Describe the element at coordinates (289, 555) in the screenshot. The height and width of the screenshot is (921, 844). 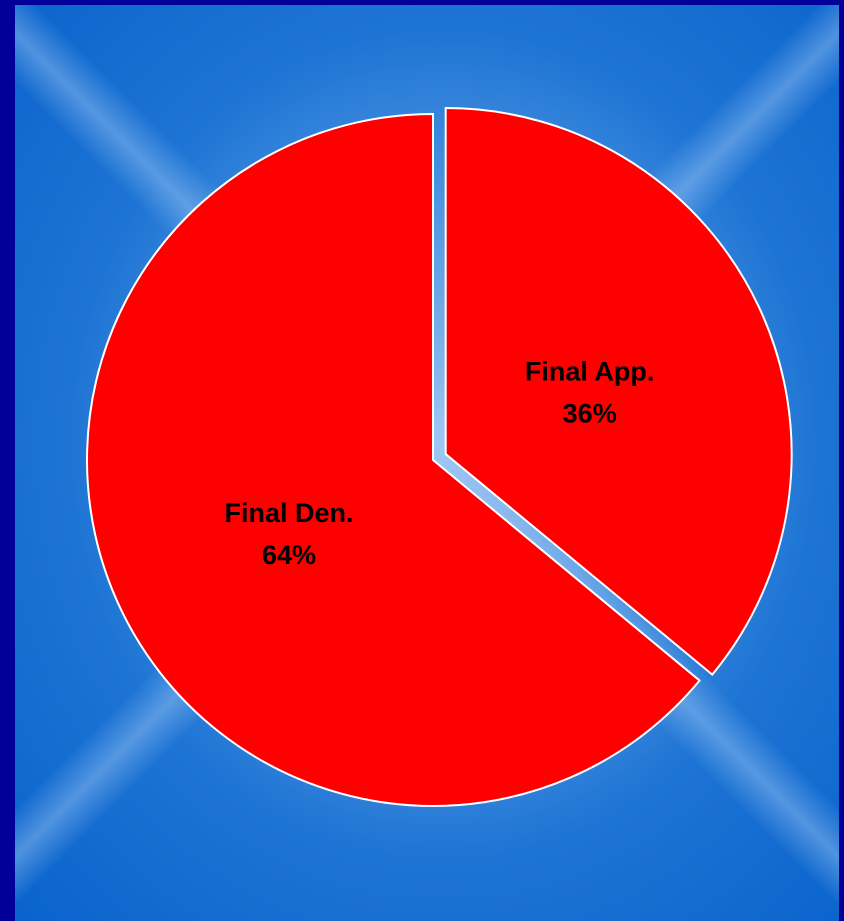
I see `slice-value-label: 64%` at that location.